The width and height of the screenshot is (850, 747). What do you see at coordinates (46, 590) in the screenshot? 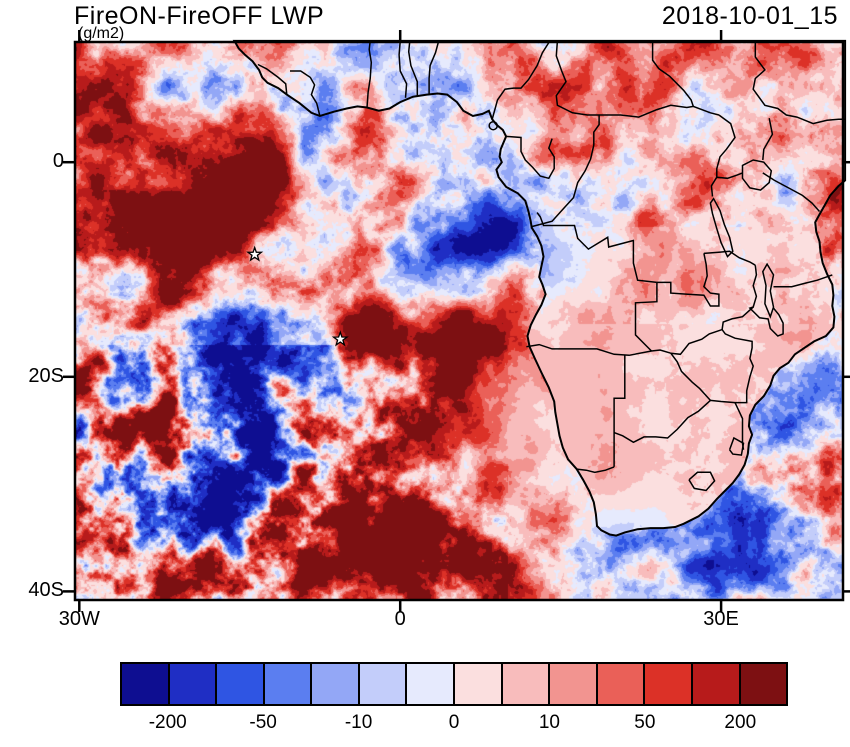
I see `y-axis-label: 40S` at bounding box center [46, 590].